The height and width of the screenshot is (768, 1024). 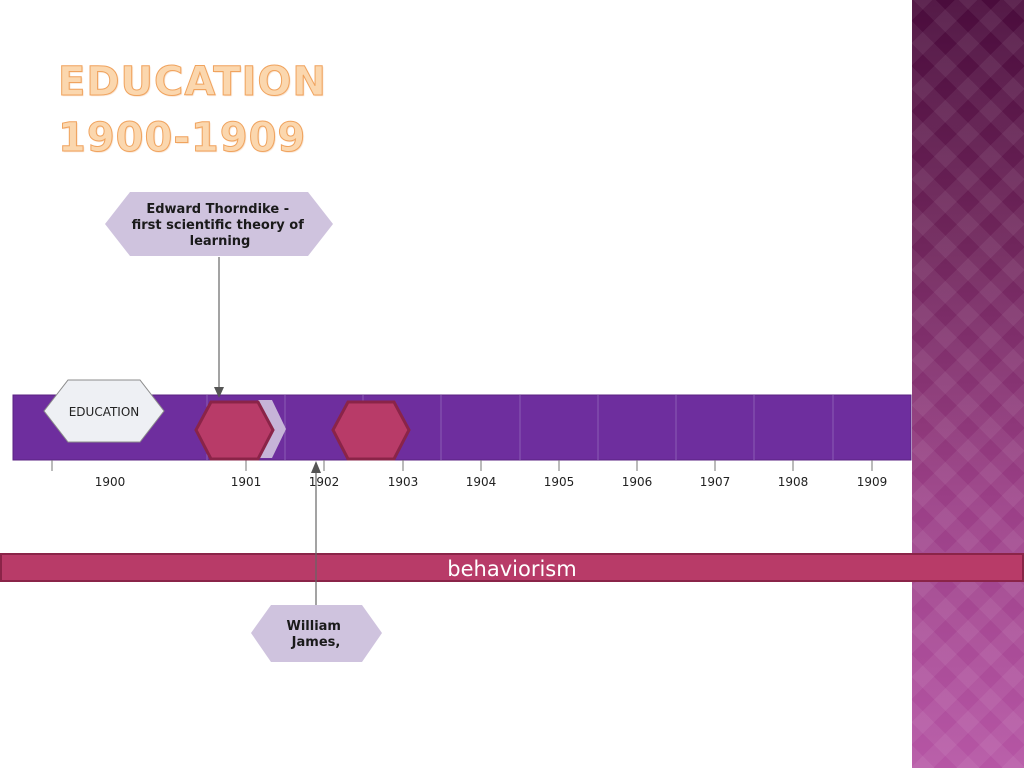 I want to click on start-marker-label: EDUCATION, so click(x=104, y=412).